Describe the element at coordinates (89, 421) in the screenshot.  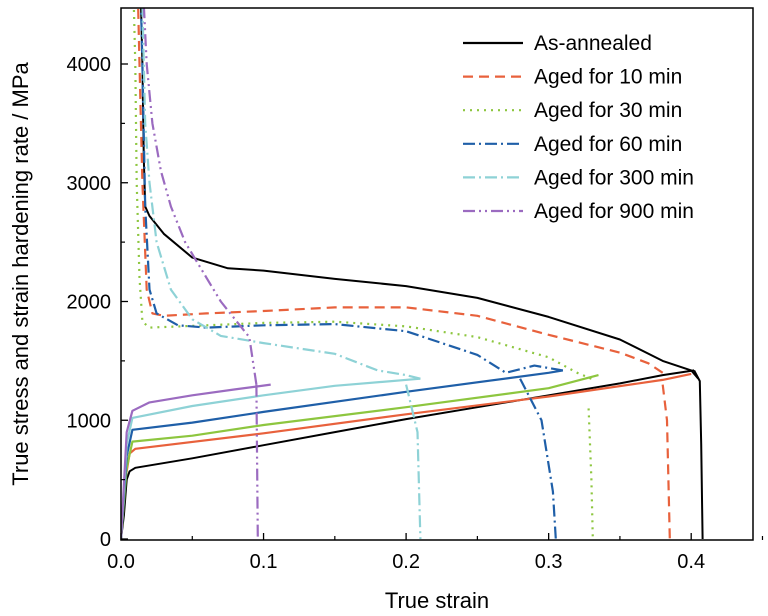
I see `y-tick-label: 1000` at that location.